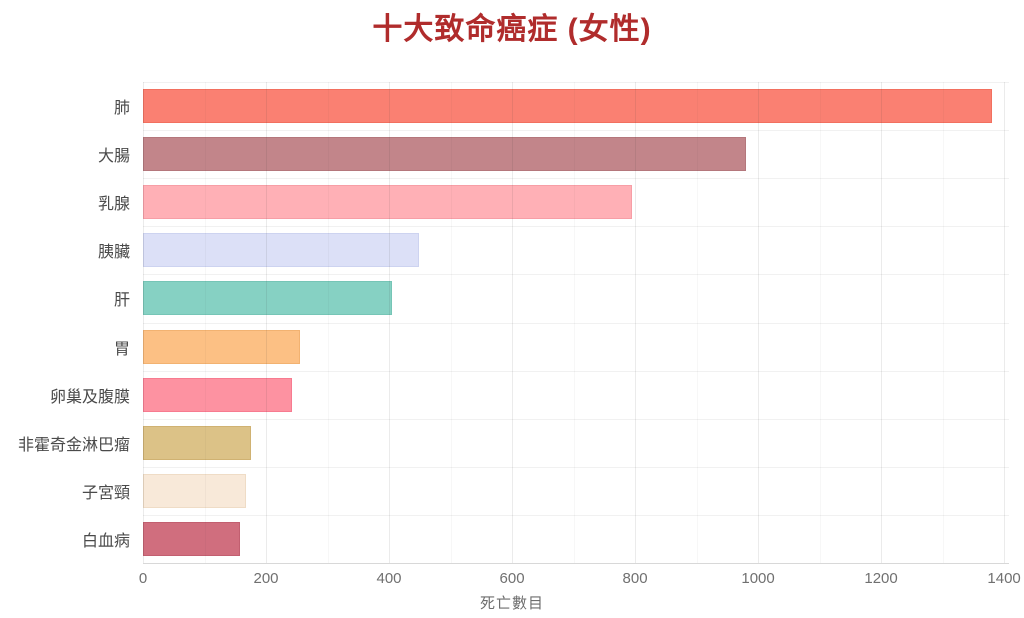  What do you see at coordinates (512, 578) in the screenshot?
I see `x-tick-label: 600` at bounding box center [512, 578].